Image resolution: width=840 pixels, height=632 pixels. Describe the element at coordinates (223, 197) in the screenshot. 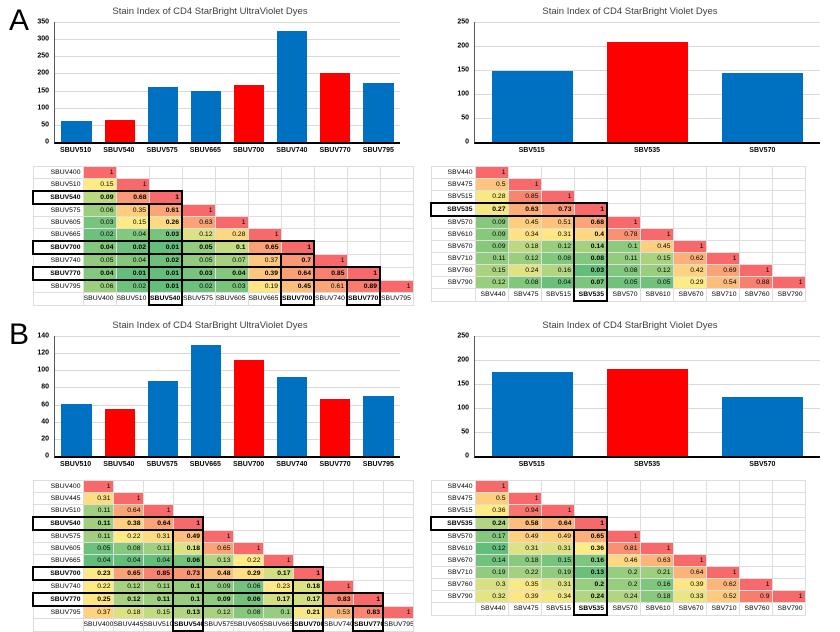

I see `matrix-row-SBUV540: SBUV540 0.09 0.68 1` at that location.